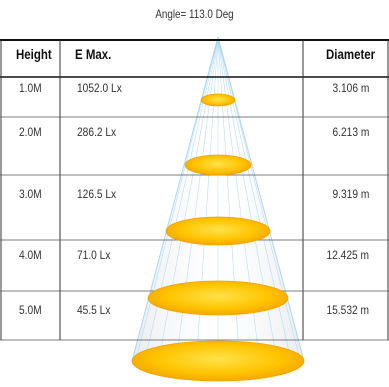 This screenshot has height=387, width=389. What do you see at coordinates (94, 310) in the screenshot?
I see `emax-cell: 45.5 Lx` at bounding box center [94, 310].